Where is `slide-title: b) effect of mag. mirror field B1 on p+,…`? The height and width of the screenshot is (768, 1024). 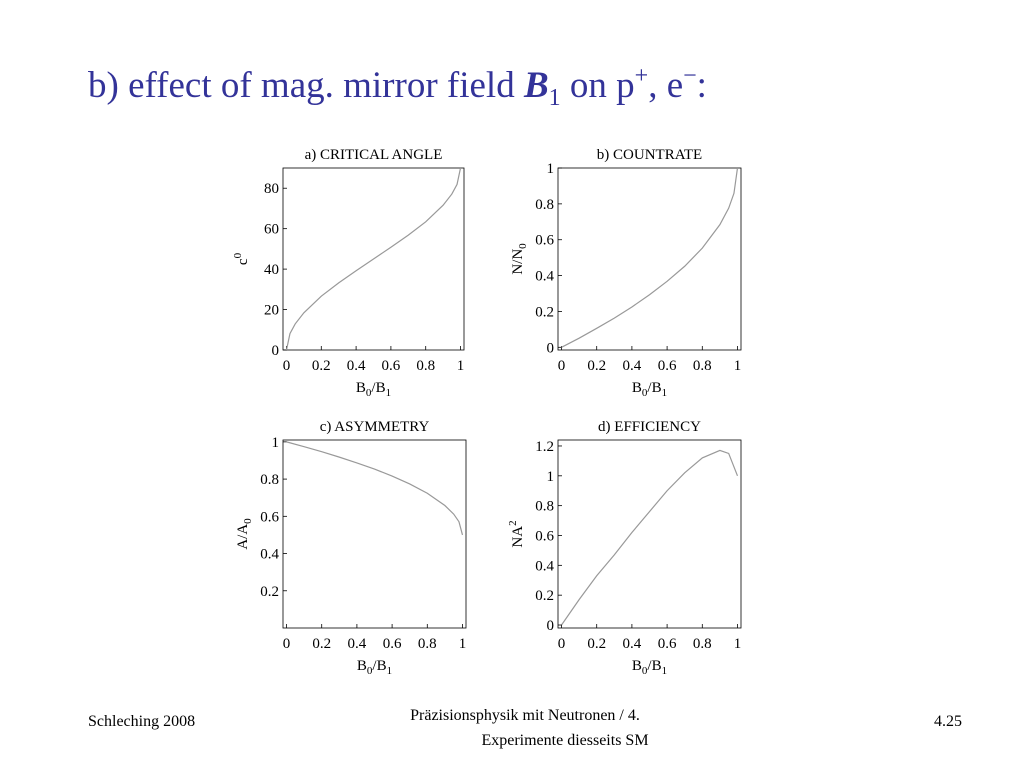
slide-title: b) effect of mag. mirror field B1 on p+,… is located at coordinates (397, 87).